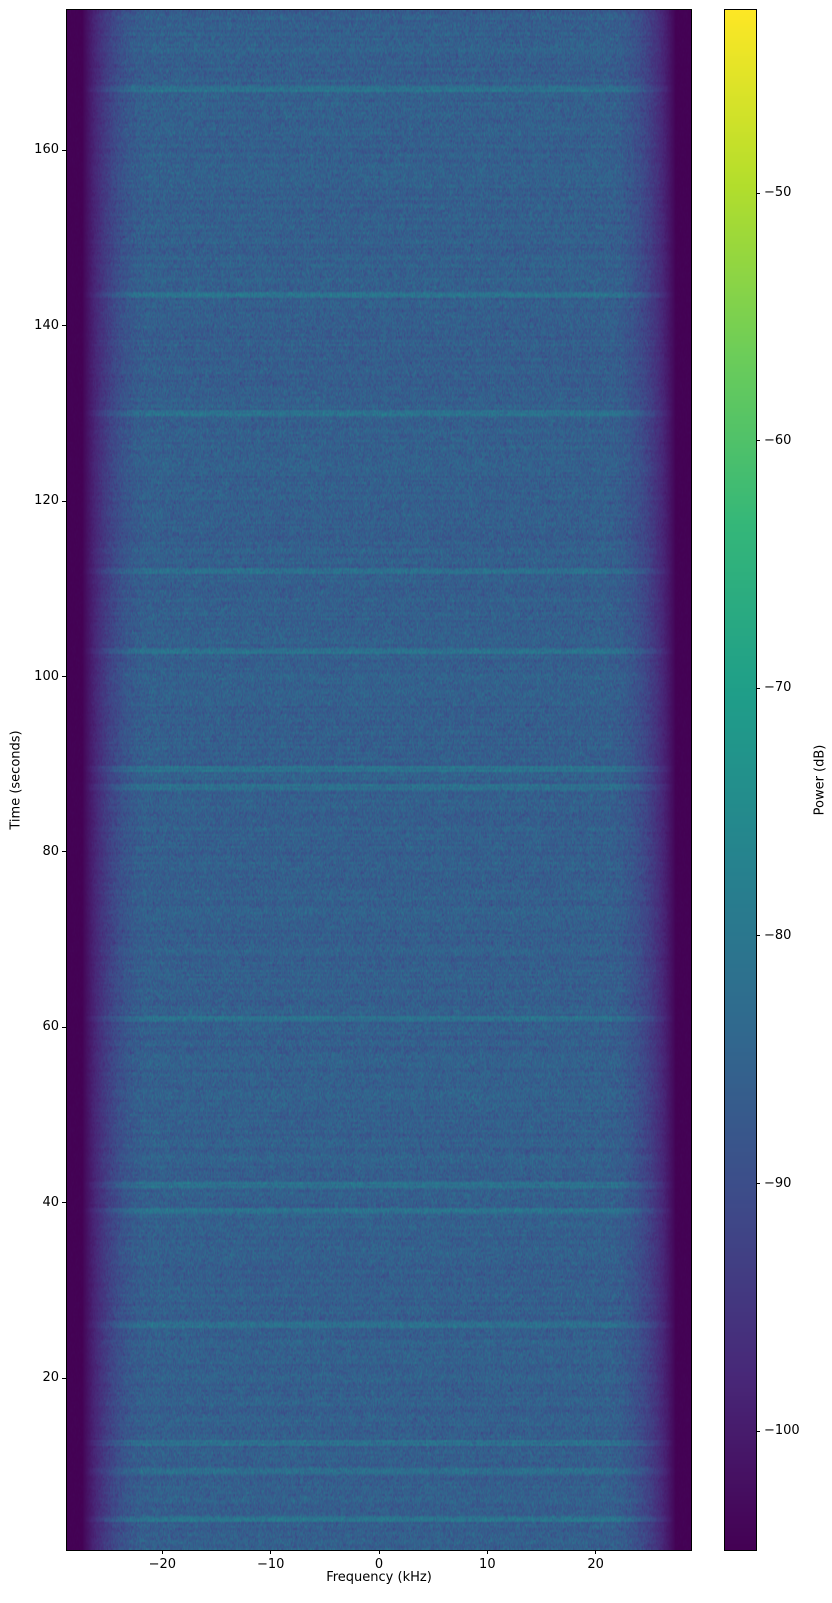 The width and height of the screenshot is (832, 1603). Describe the element at coordinates (379, 1564) in the screenshot. I see `x-tick-label: 0` at that location.